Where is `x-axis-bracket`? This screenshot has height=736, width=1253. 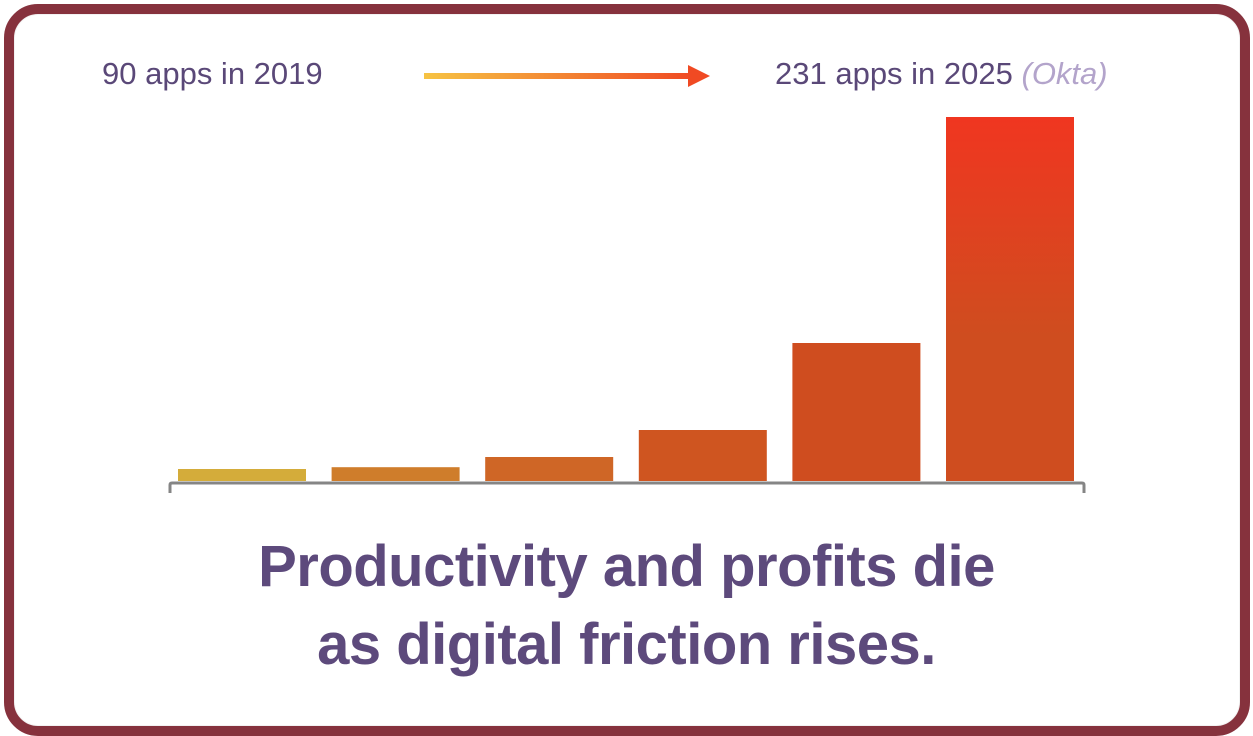 x-axis-bracket is located at coordinates (627, 487).